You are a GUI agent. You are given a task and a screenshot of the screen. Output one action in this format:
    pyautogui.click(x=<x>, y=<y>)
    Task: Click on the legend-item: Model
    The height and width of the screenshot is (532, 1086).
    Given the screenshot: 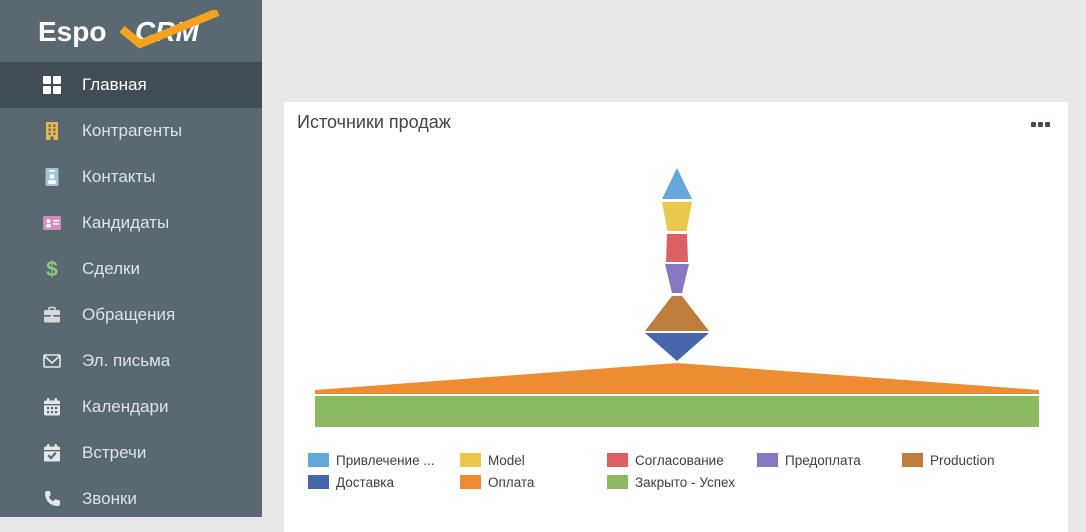 What is the action you would take?
    pyautogui.click(x=533, y=460)
    